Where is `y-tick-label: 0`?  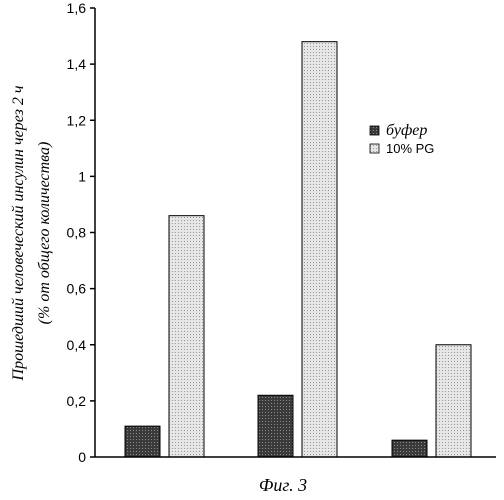 y-tick-label: 0 is located at coordinates (82, 457).